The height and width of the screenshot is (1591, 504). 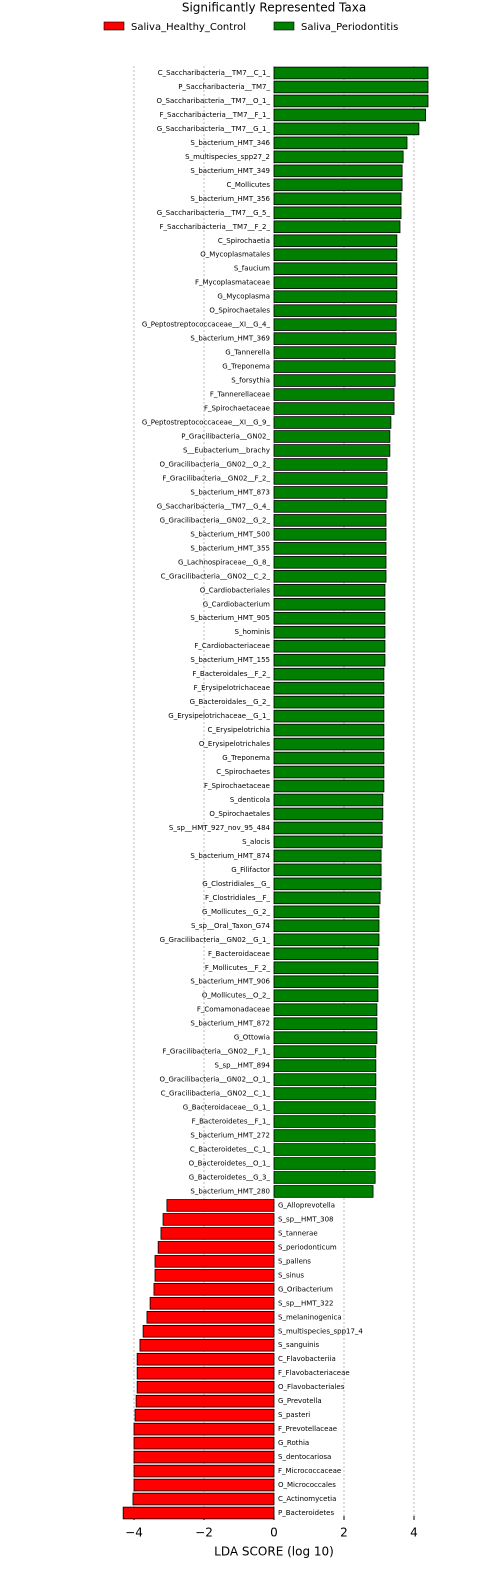 I want to click on category-label: C_Spirochaetes, so click(x=243, y=772).